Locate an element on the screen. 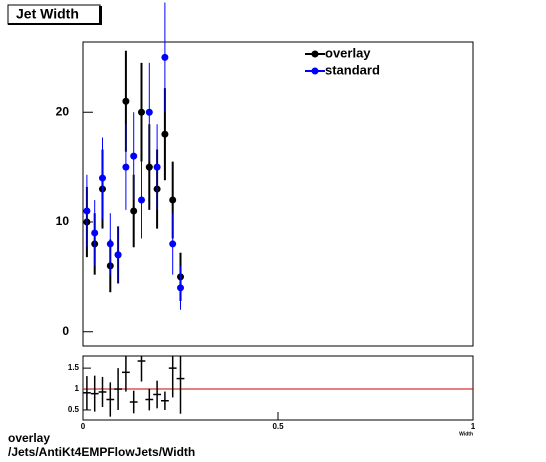 Image resolution: width=546 pixels, height=462 pixels. x-axis-label: Width is located at coordinates (466, 434).